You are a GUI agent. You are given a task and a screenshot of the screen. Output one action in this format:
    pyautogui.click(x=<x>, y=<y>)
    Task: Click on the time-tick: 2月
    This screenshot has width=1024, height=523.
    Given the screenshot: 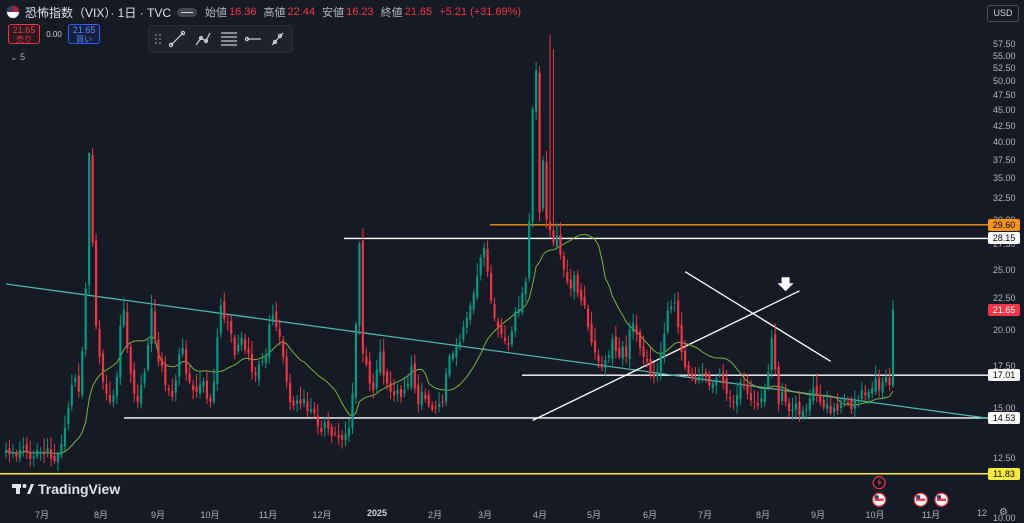 What is the action you would take?
    pyautogui.click(x=435, y=515)
    